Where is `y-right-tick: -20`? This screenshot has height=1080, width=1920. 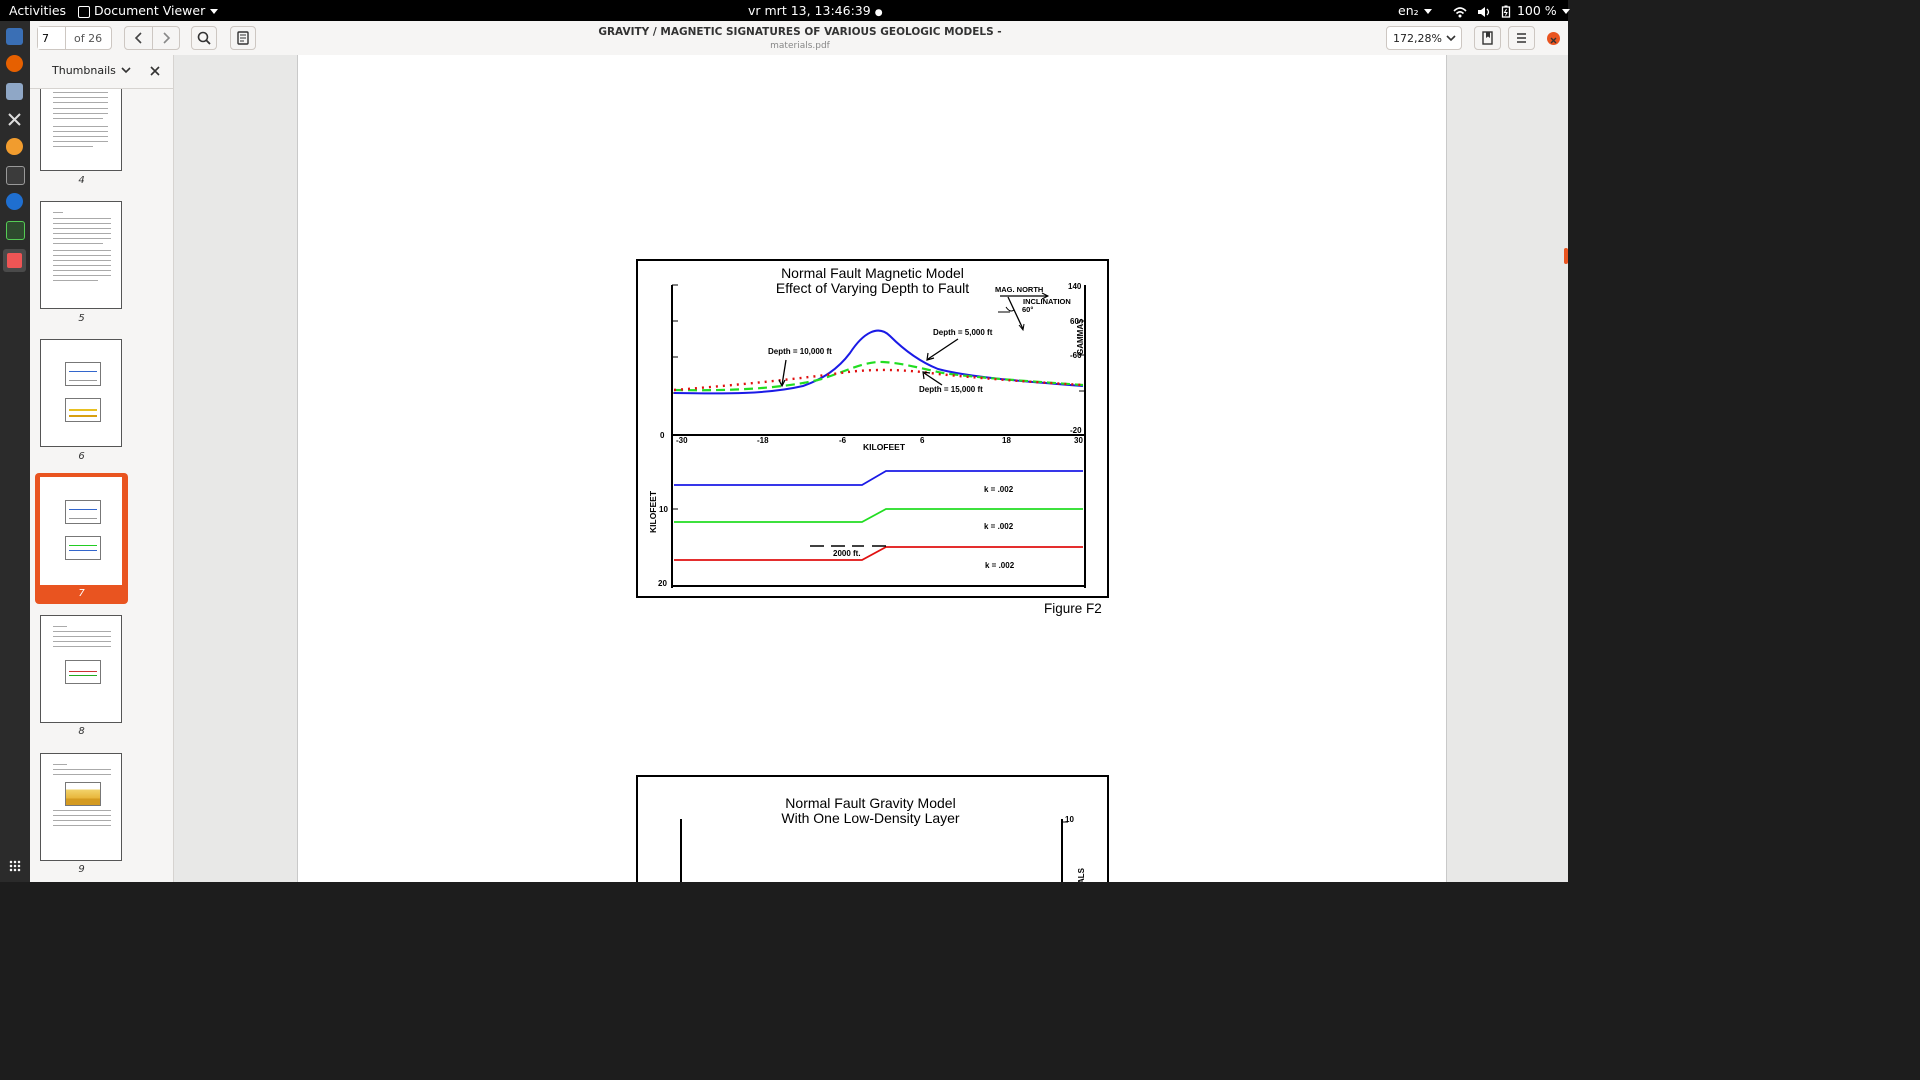
y-right-tick: -20 is located at coordinates (1076, 430).